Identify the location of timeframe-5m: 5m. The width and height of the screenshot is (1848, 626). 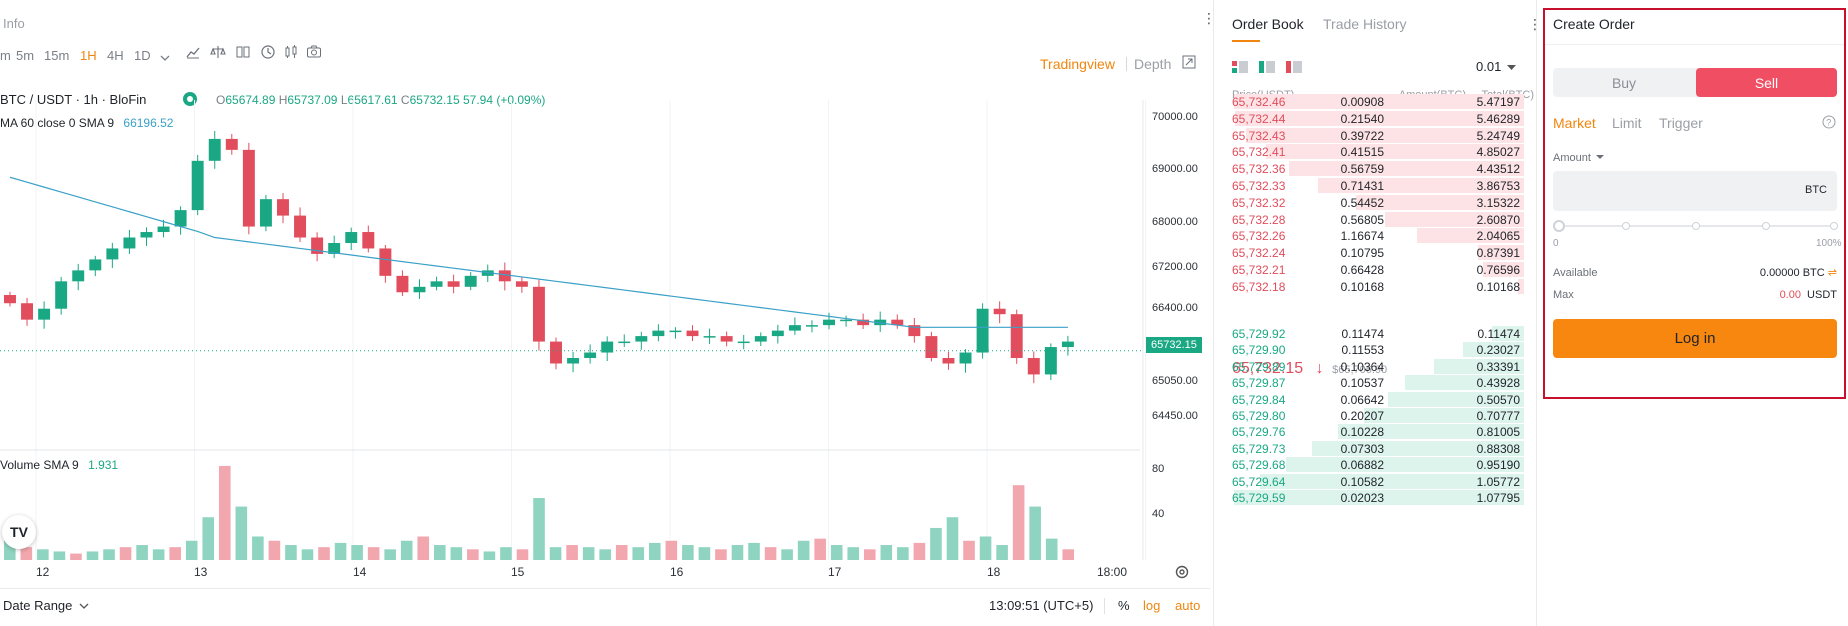
(25, 55).